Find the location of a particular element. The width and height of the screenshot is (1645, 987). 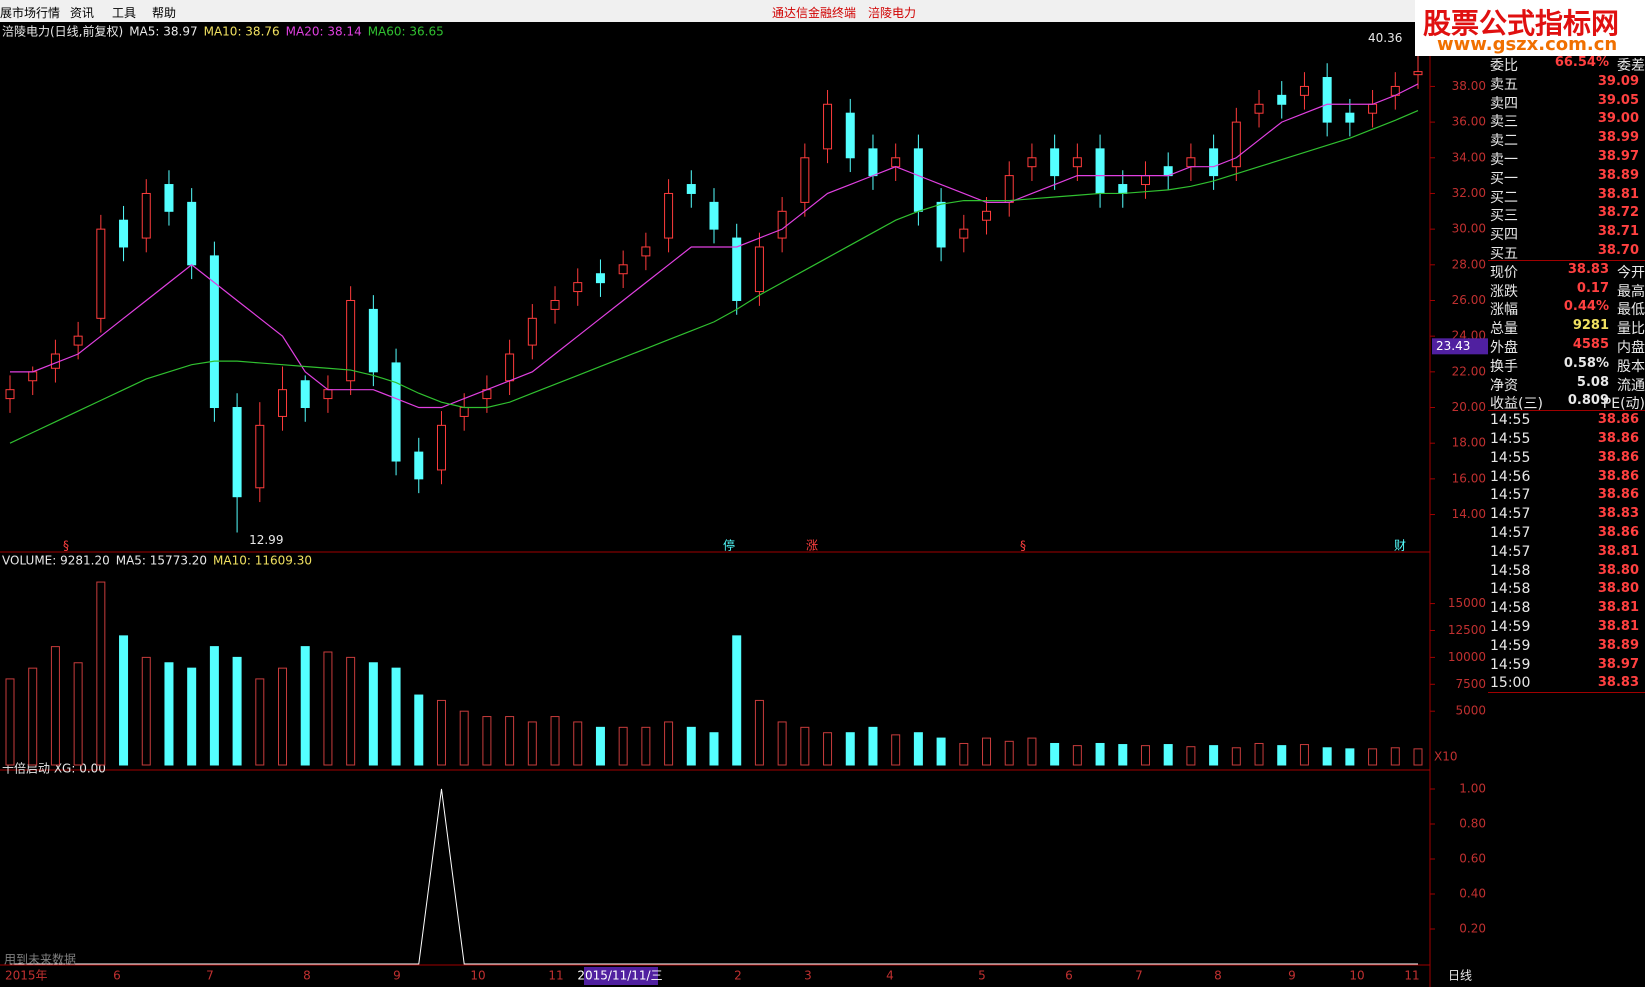

price-tag-bg is located at coordinates (1460, 346).